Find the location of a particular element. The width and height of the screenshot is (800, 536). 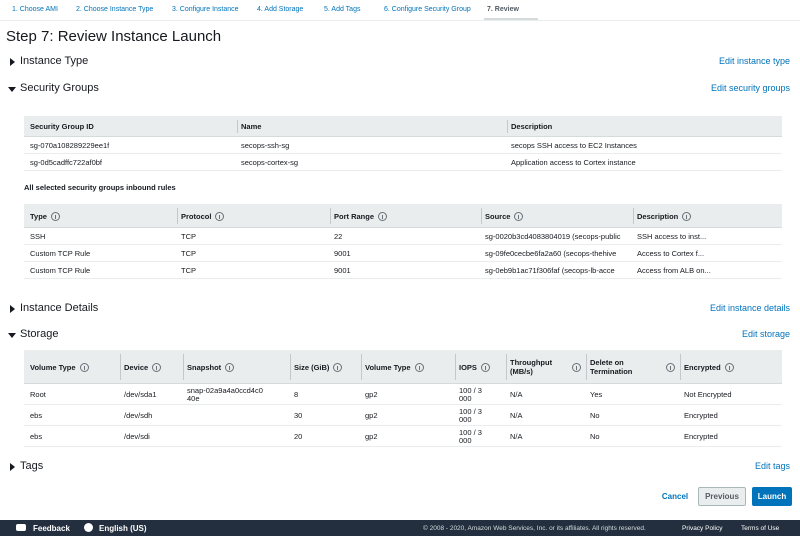

table-cell: SSH is located at coordinates (101, 236).